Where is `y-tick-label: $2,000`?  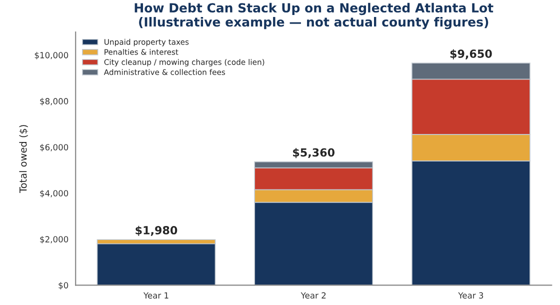 y-tick-label: $2,000 is located at coordinates (54, 240).